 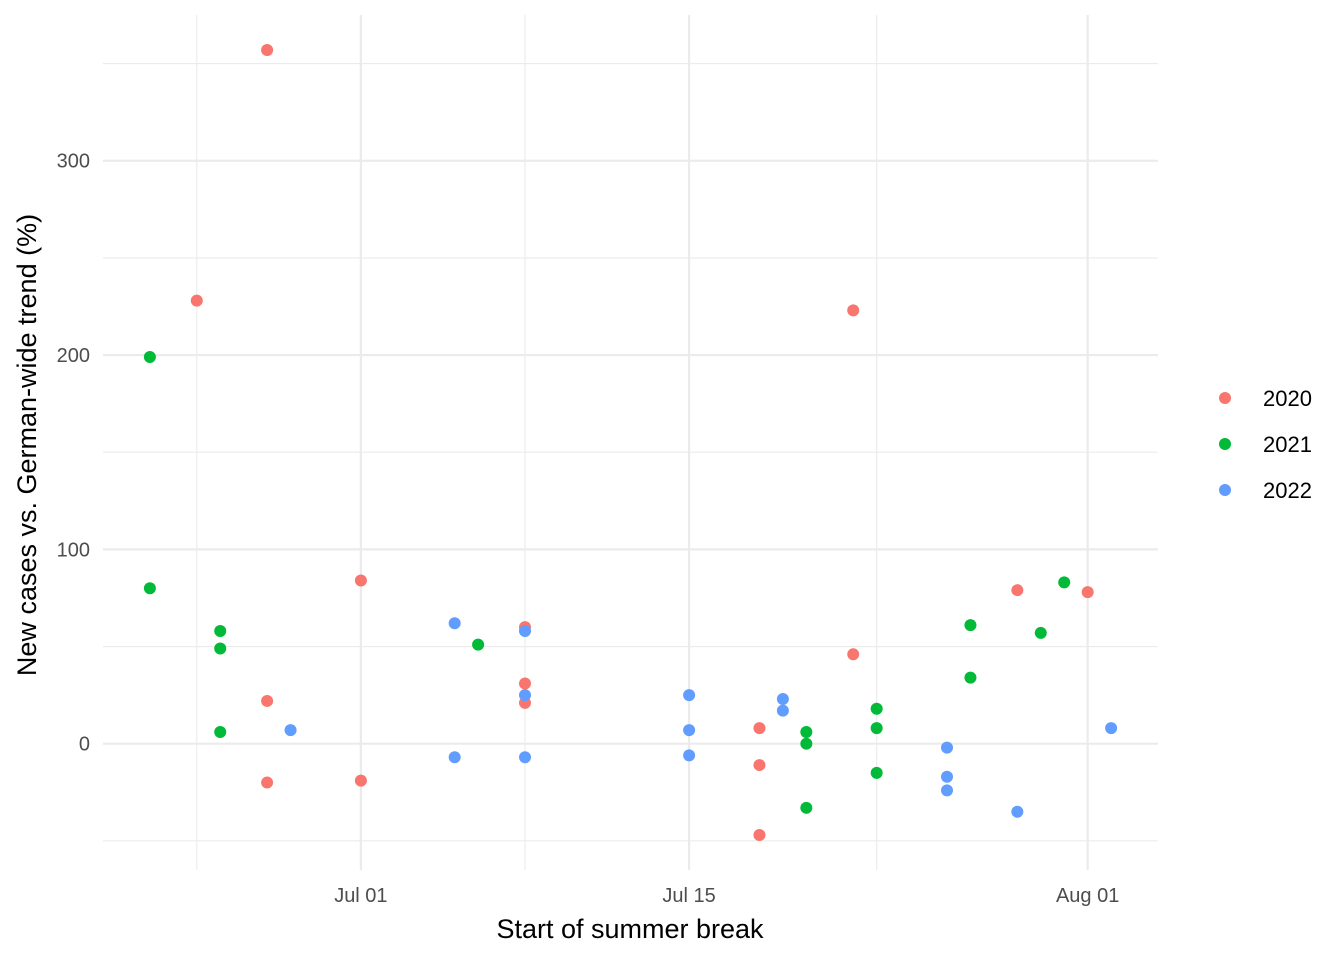 What do you see at coordinates (630, 929) in the screenshot?
I see `x-axis-title: Start of summer break` at bounding box center [630, 929].